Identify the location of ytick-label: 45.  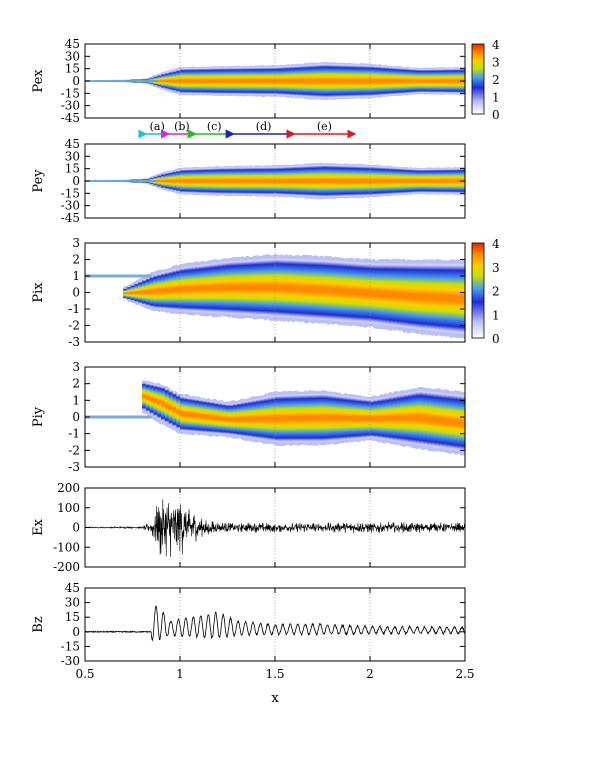
(72, 588).